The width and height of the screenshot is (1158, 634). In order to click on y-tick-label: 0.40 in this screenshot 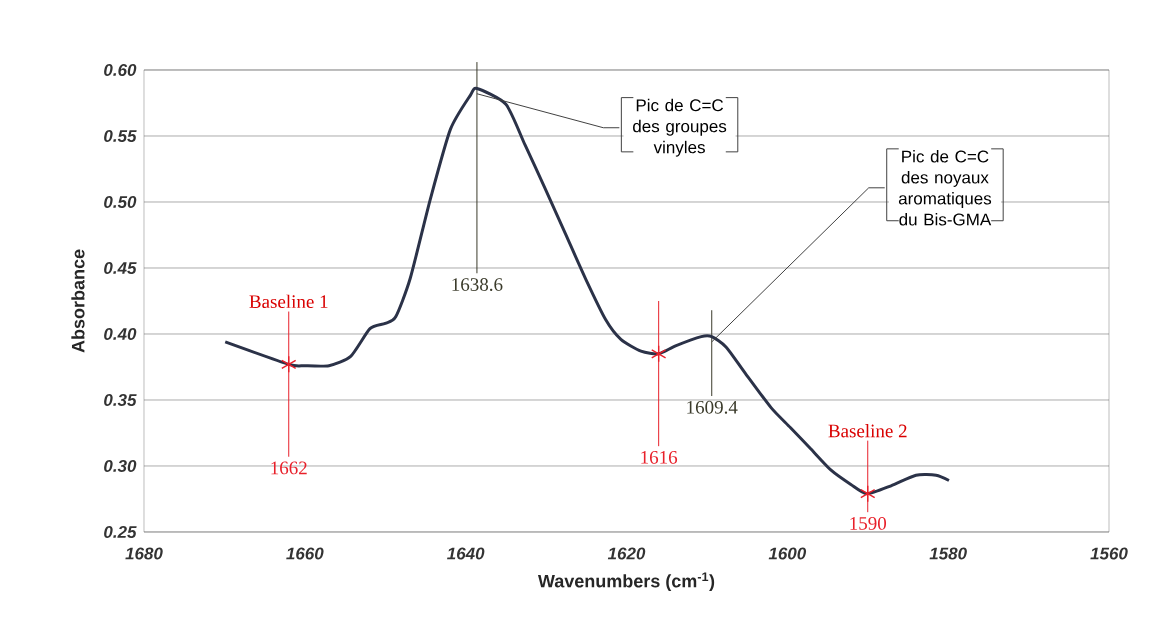, I will do `click(120, 334)`.